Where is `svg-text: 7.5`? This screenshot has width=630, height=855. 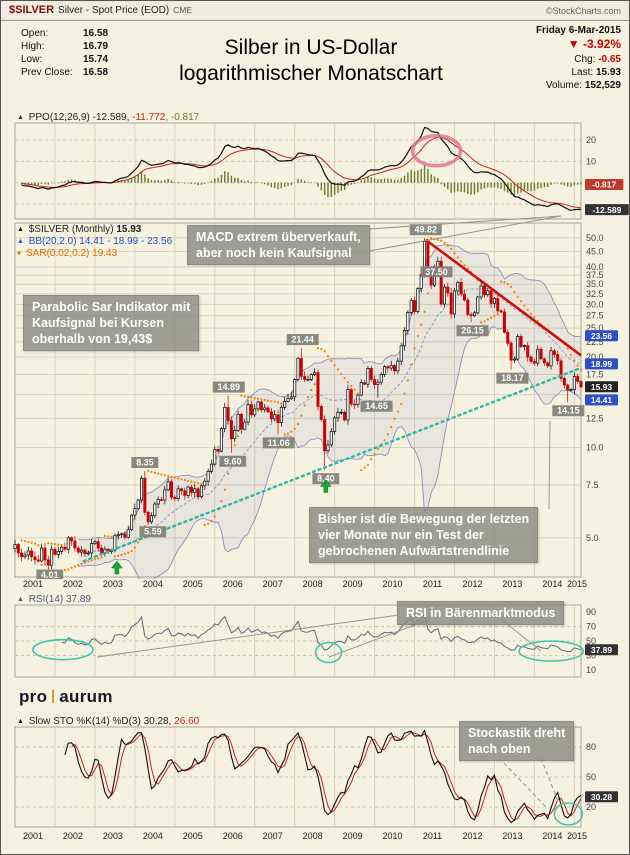 svg-text: 7.5 is located at coordinates (592, 485).